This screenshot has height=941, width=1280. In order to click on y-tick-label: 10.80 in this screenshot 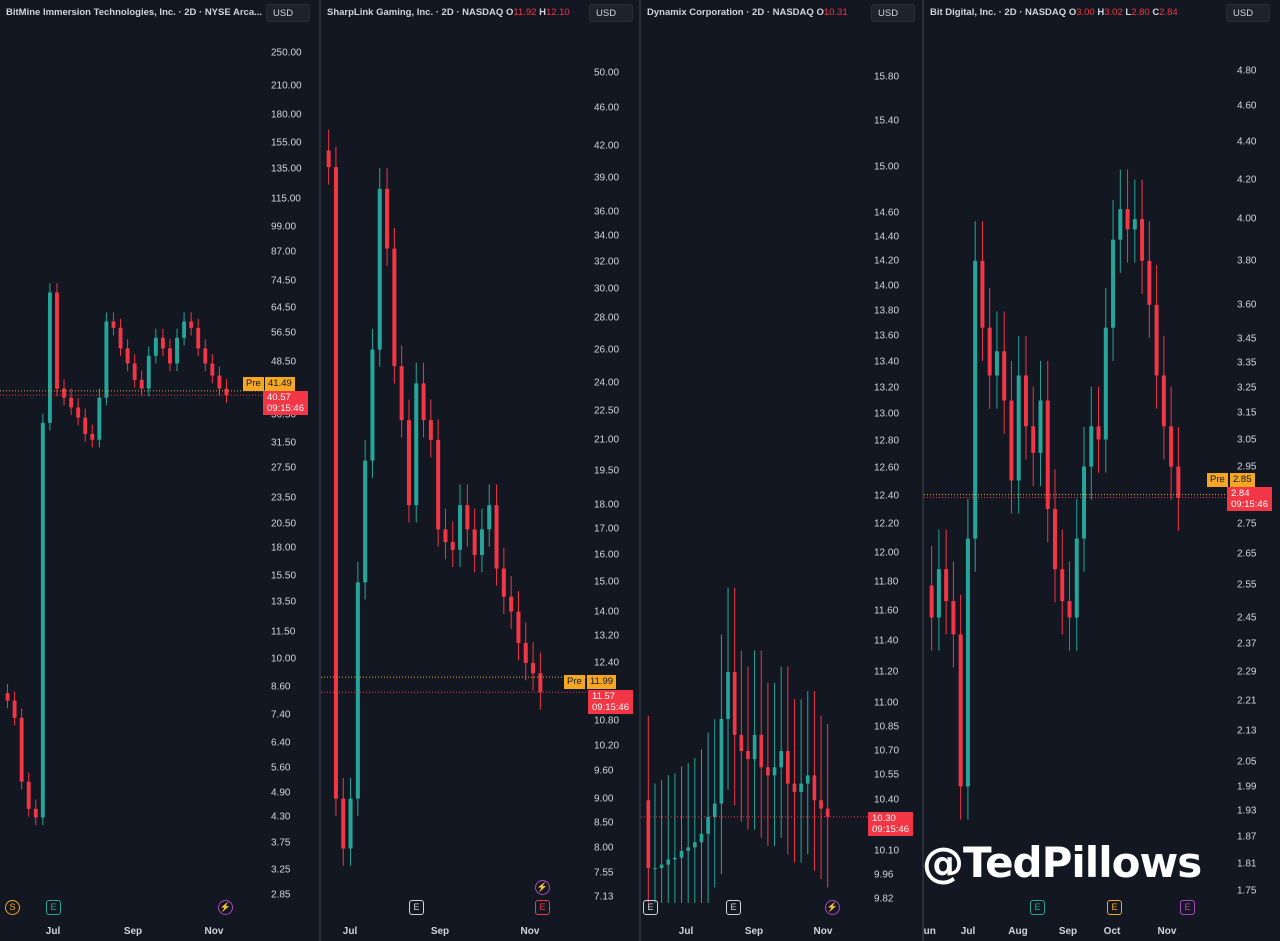, I will do `click(607, 721)`.